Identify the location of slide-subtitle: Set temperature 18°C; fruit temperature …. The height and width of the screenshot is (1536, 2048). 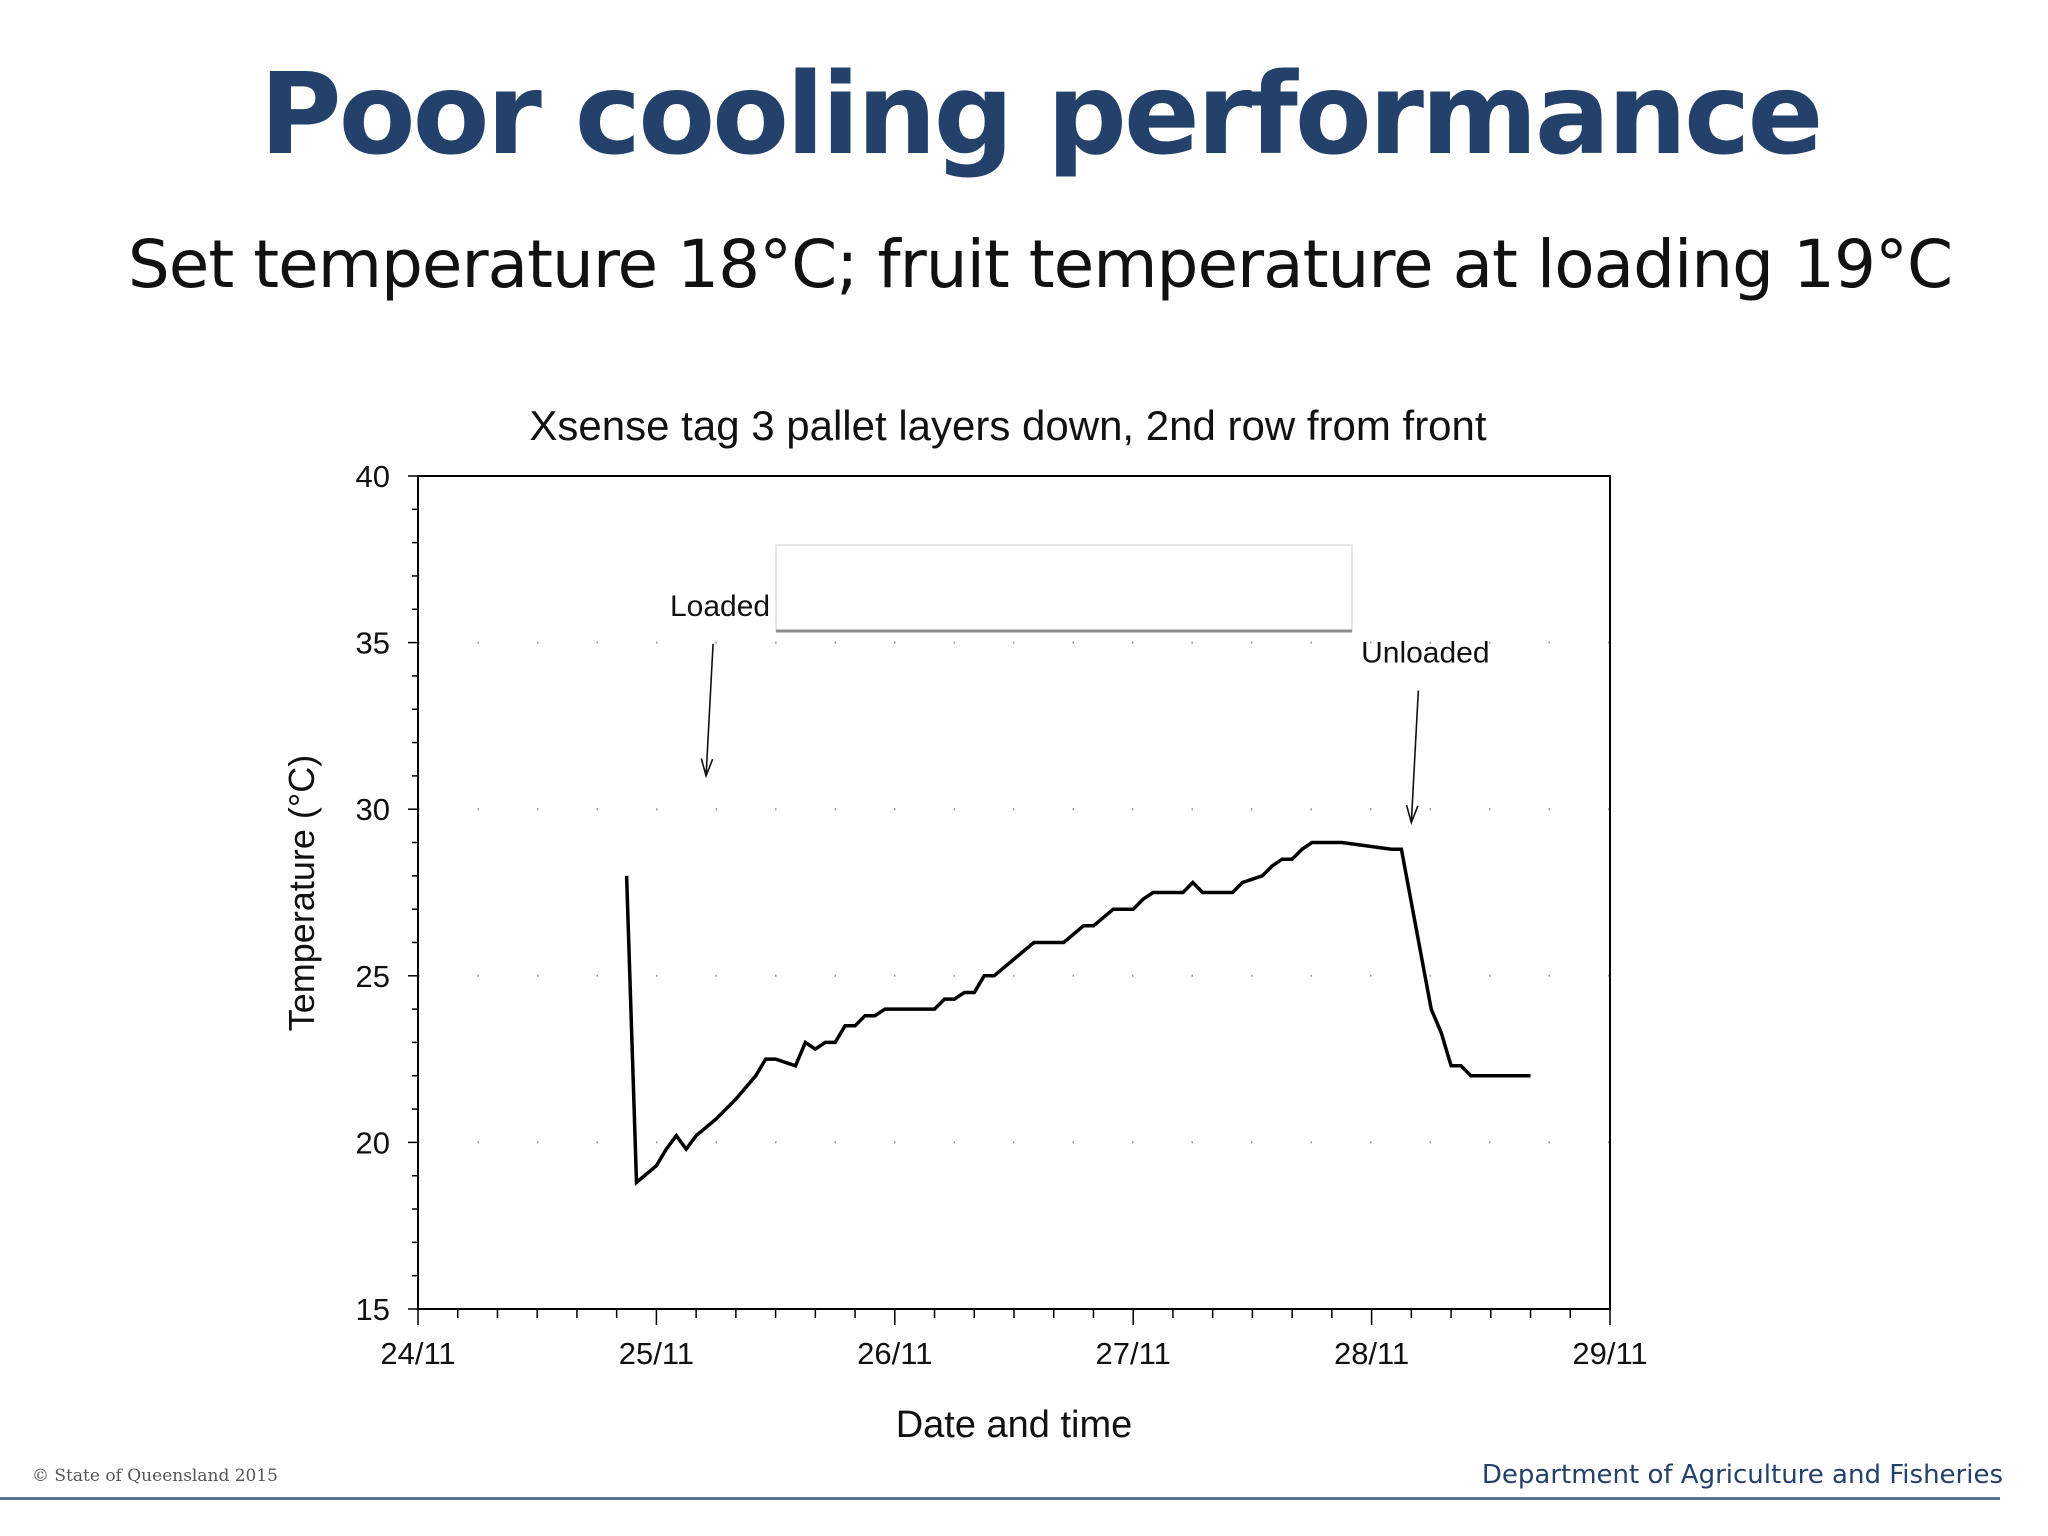
(1040, 264).